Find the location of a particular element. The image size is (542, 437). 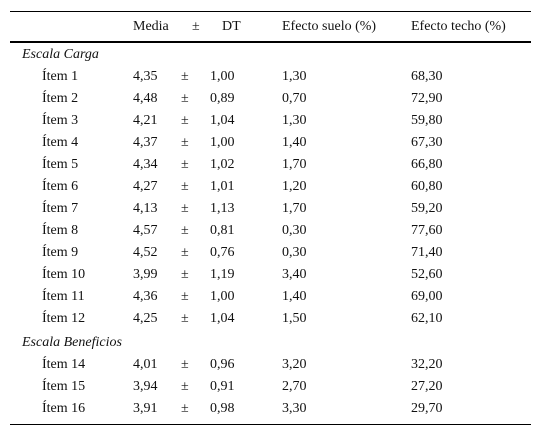

sd: 1,13 is located at coordinates (222, 208).